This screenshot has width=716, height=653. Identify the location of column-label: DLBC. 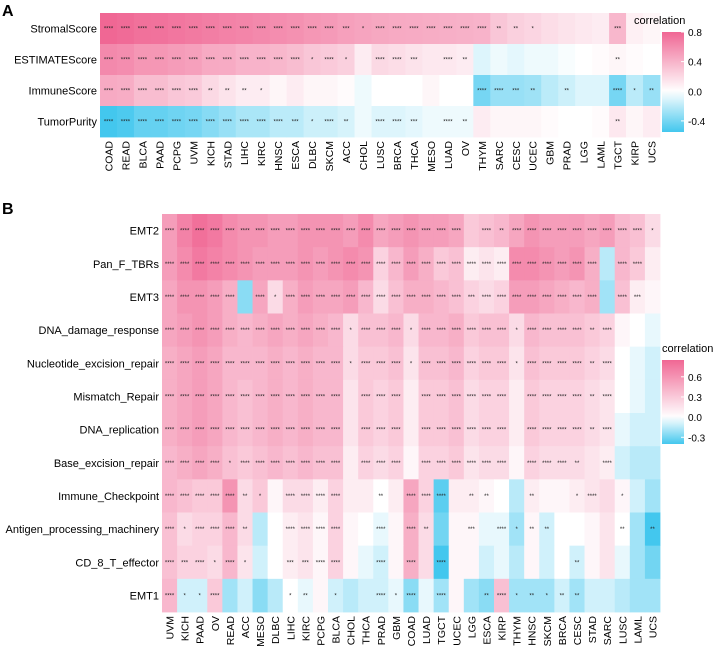
(313, 155).